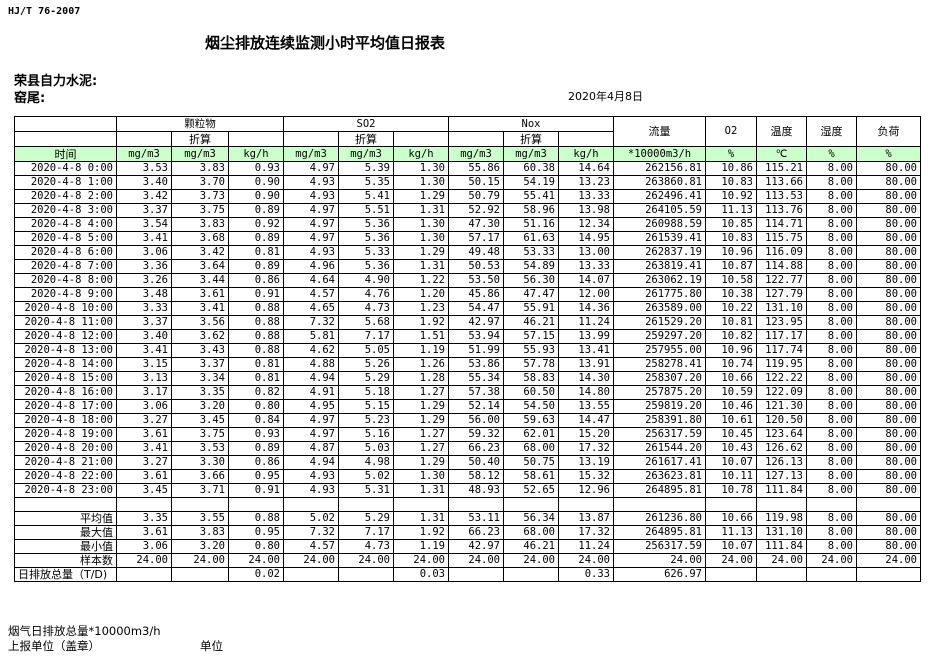 The width and height of the screenshot is (931, 657). Describe the element at coordinates (586, 532) in the screenshot. I see `data-cell: 17.32` at that location.